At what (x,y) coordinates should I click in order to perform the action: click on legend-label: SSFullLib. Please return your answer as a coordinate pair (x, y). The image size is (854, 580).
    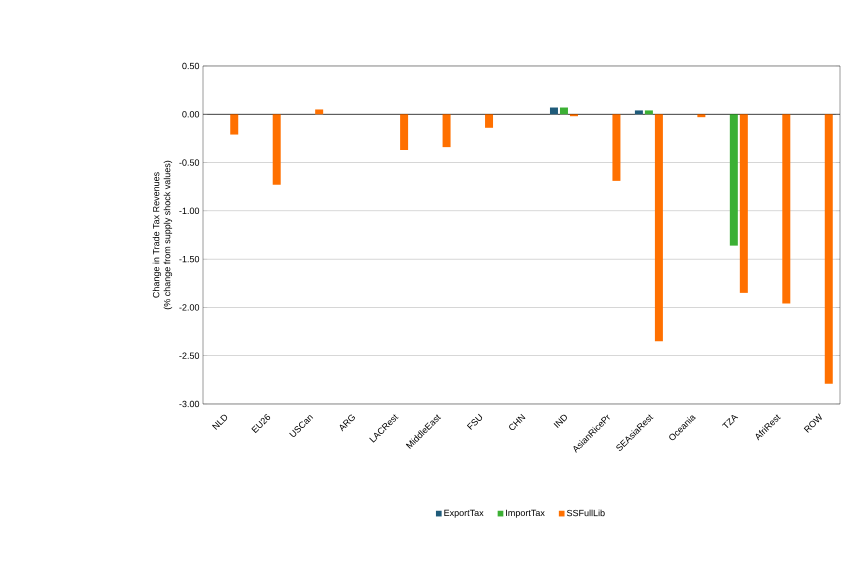
    Looking at the image, I should click on (585, 513).